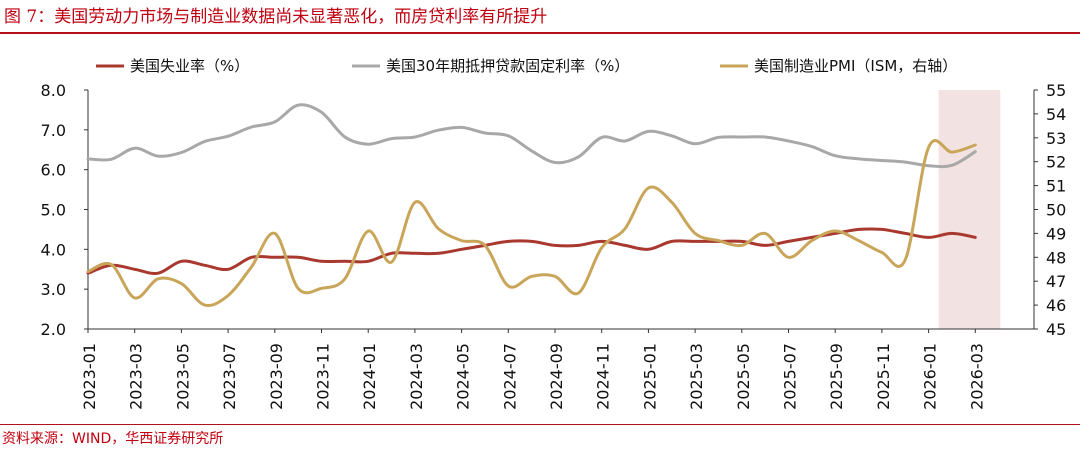 This screenshot has height=451, width=1080. I want to click on x-tick-label: 2025-05, so click(743, 376).